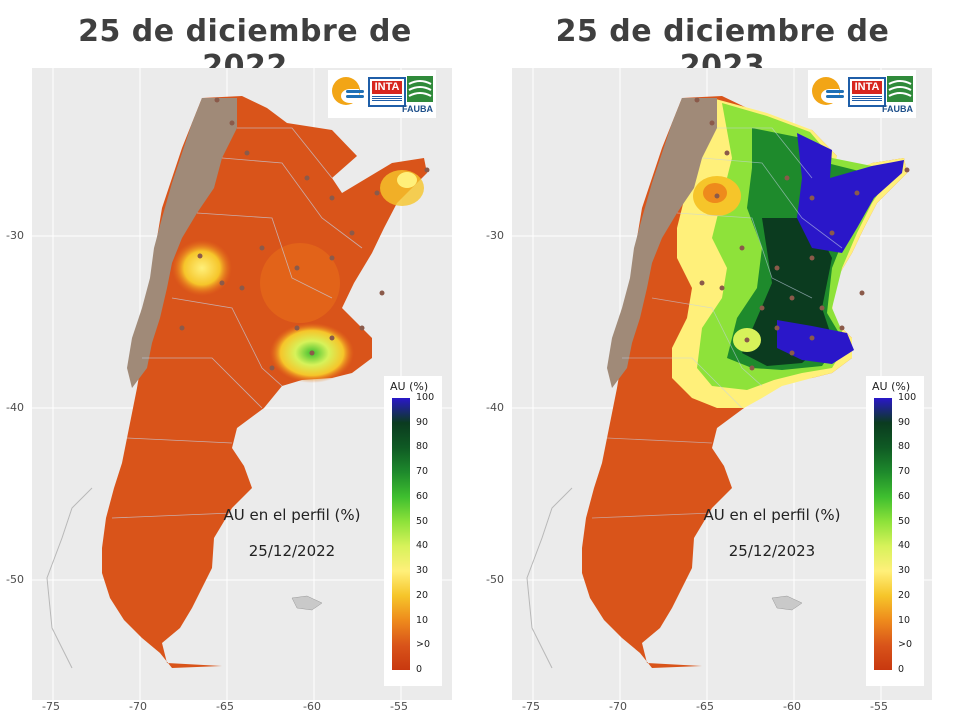 This screenshot has height=720, width=960. What do you see at coordinates (15, 579) in the screenshot?
I see `y-tick-left: -50` at bounding box center [15, 579].